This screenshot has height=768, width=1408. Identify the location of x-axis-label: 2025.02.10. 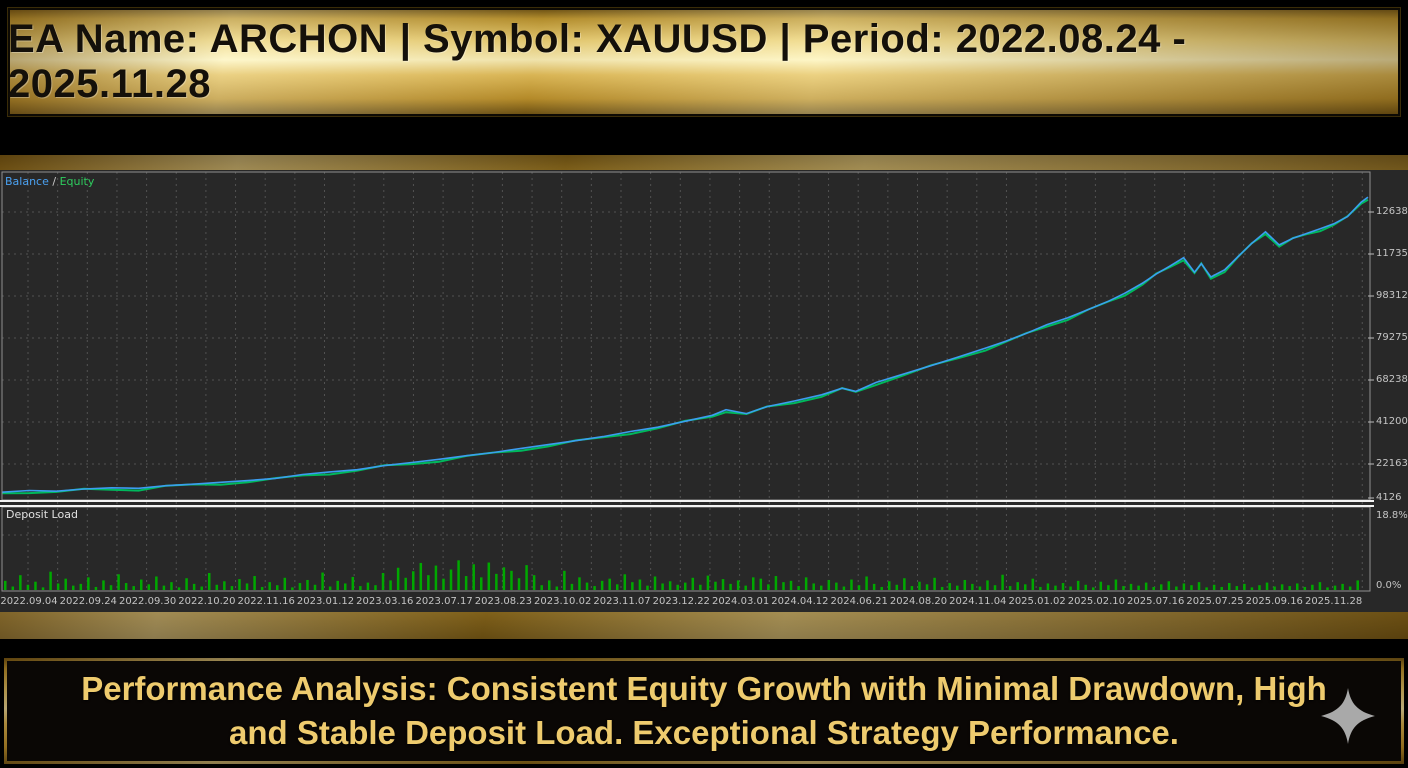
(1096, 601).